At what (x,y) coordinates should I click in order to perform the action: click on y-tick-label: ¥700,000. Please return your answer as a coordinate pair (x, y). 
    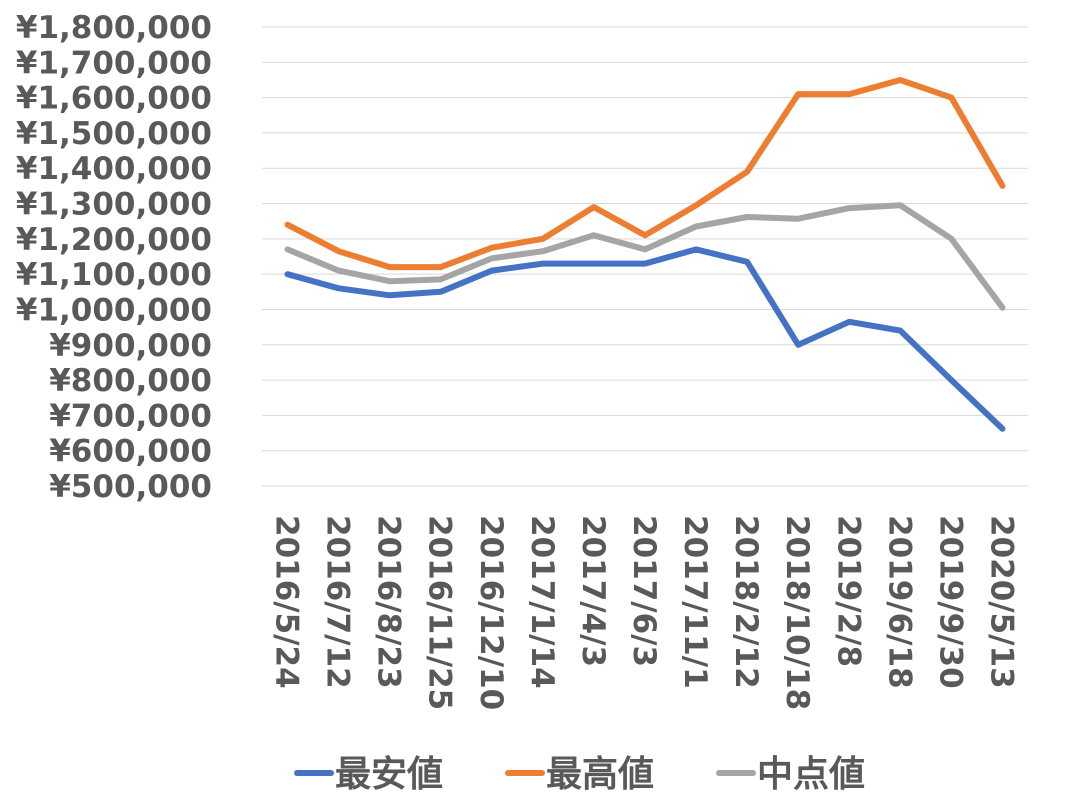
    Looking at the image, I should click on (130, 416).